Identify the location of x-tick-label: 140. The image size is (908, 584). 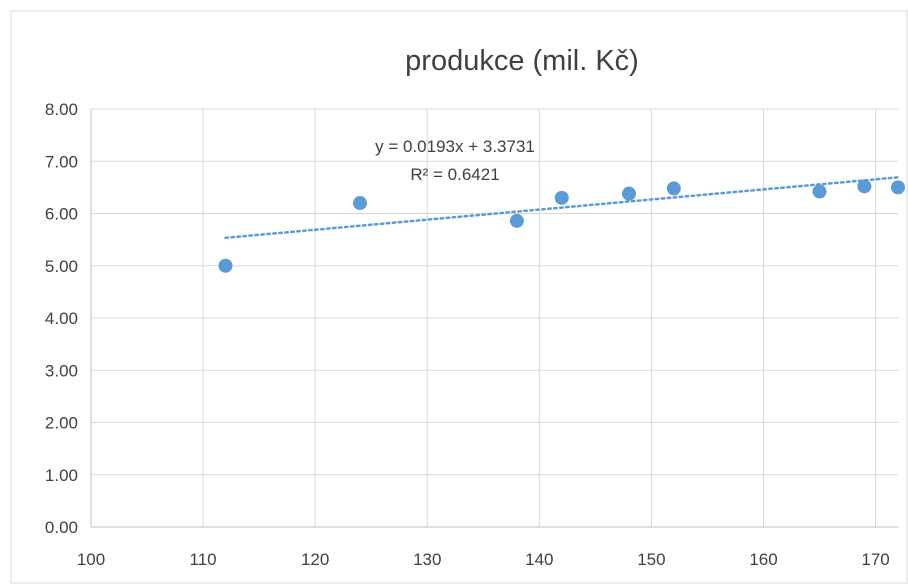
(539, 559).